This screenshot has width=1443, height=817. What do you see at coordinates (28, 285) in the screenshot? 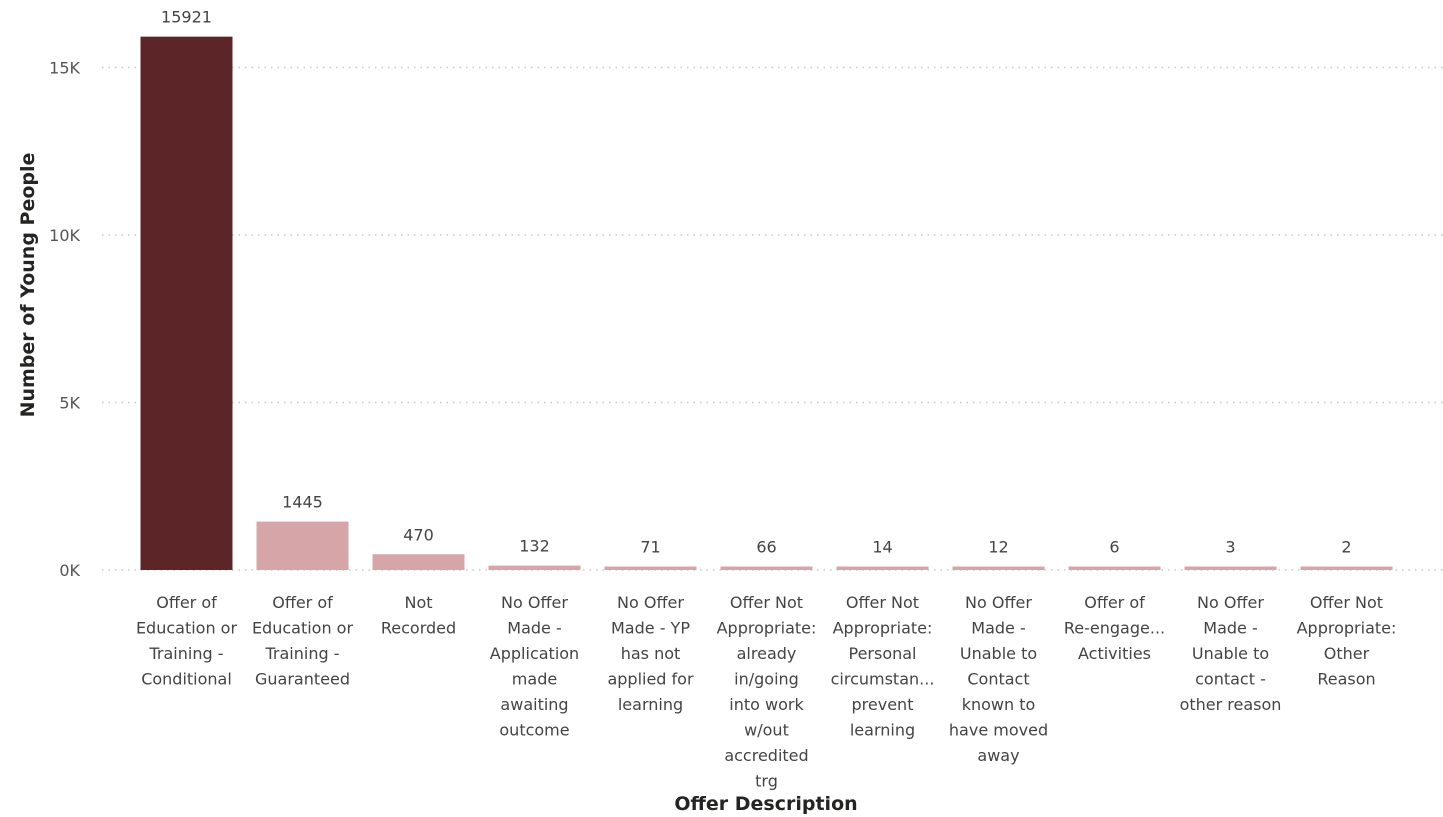
I see `y-axis-title: Number of Young People` at bounding box center [28, 285].